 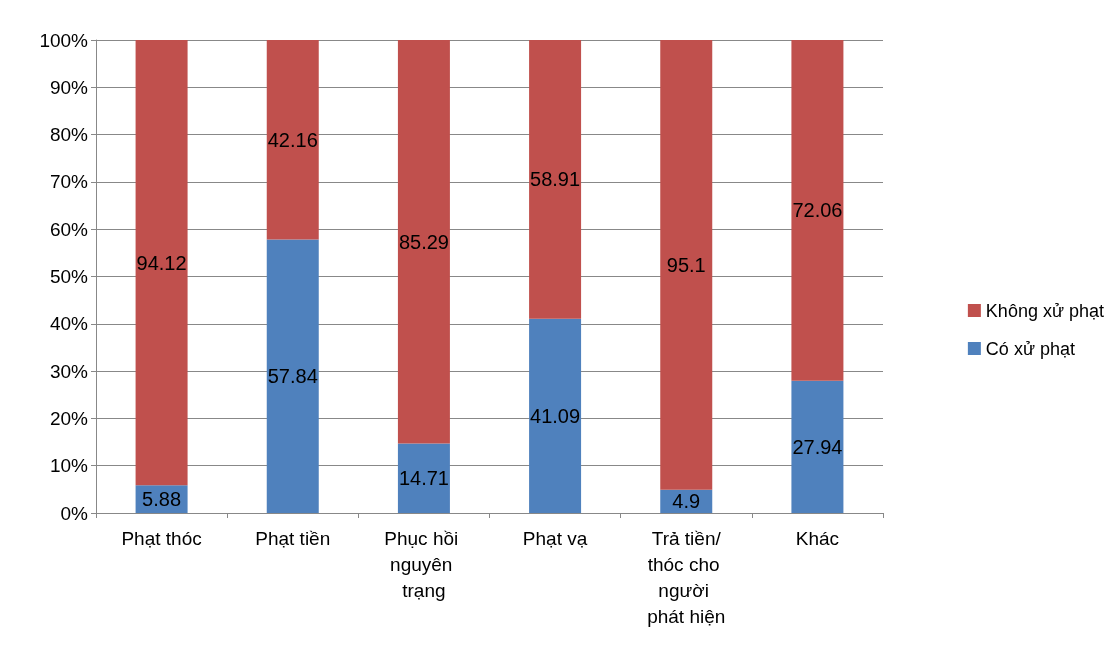 What do you see at coordinates (817, 538) in the screenshot?
I see `x-tick-label: Khác` at bounding box center [817, 538].